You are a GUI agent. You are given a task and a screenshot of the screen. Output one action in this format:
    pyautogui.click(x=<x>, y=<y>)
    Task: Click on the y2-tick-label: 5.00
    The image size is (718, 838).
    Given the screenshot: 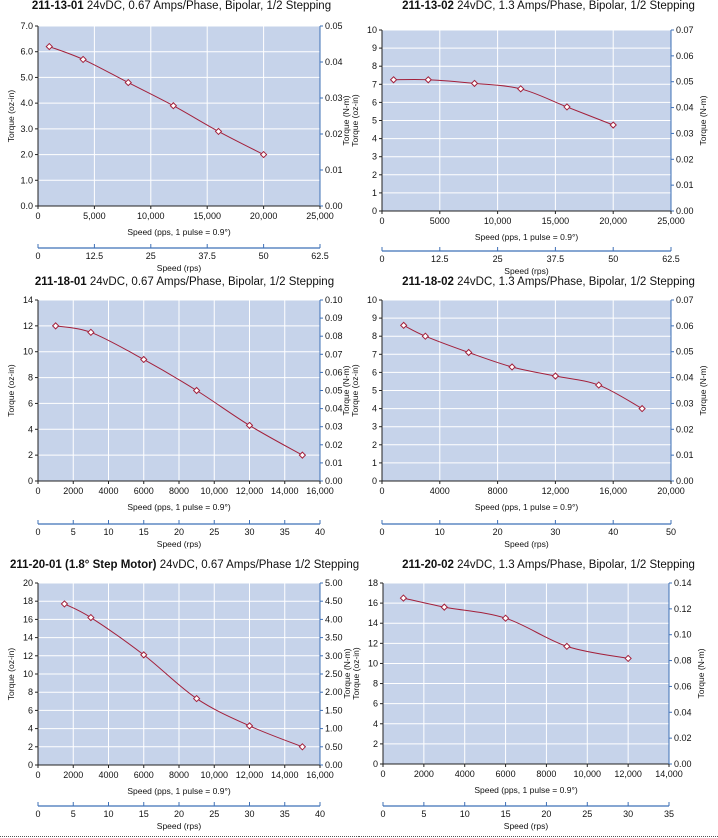 What is the action you would take?
    pyautogui.click(x=334, y=583)
    